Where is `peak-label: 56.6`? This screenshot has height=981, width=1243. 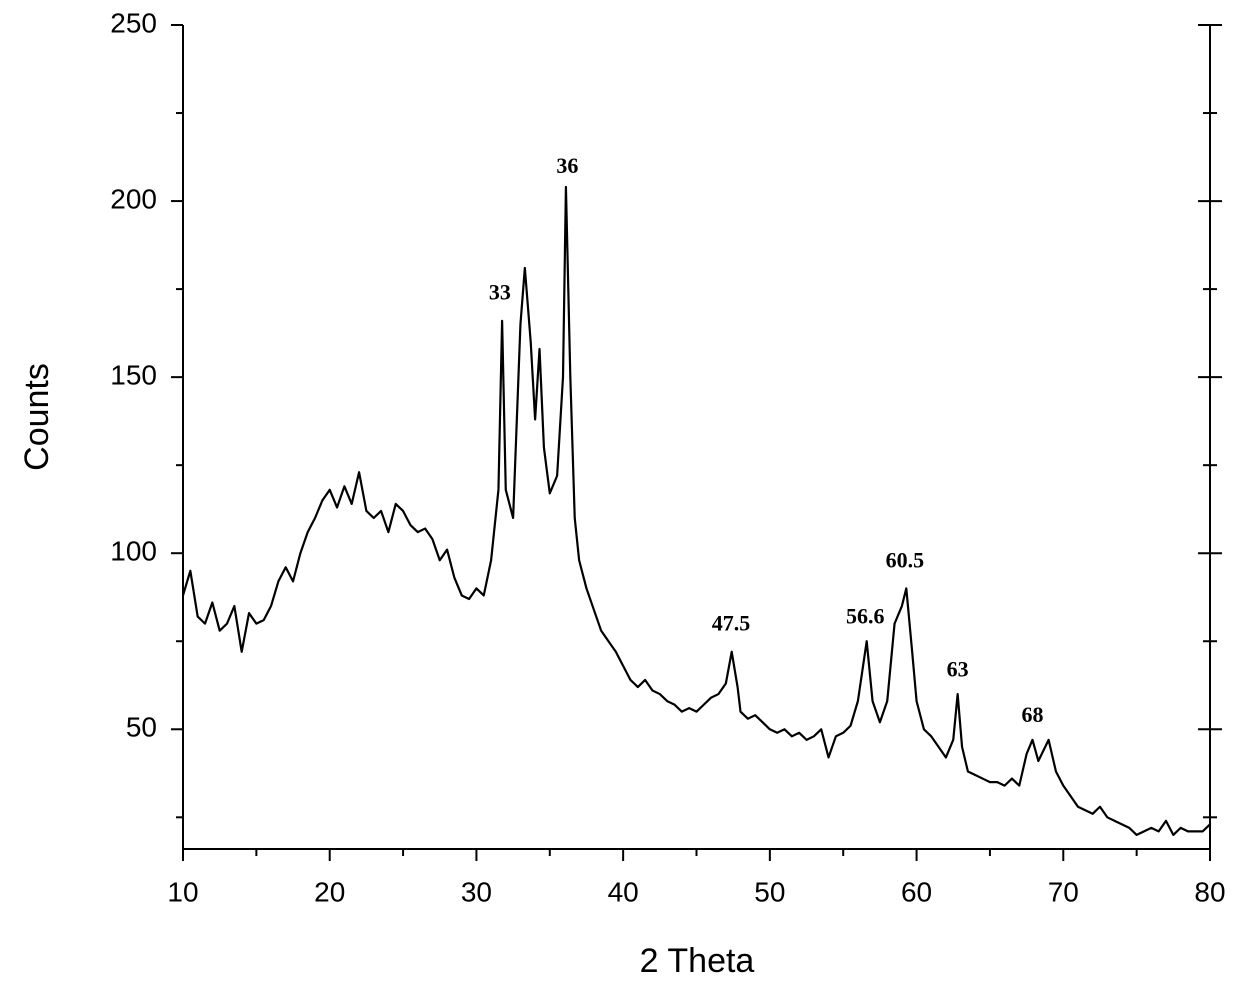 peak-label: 56.6 is located at coordinates (865, 616).